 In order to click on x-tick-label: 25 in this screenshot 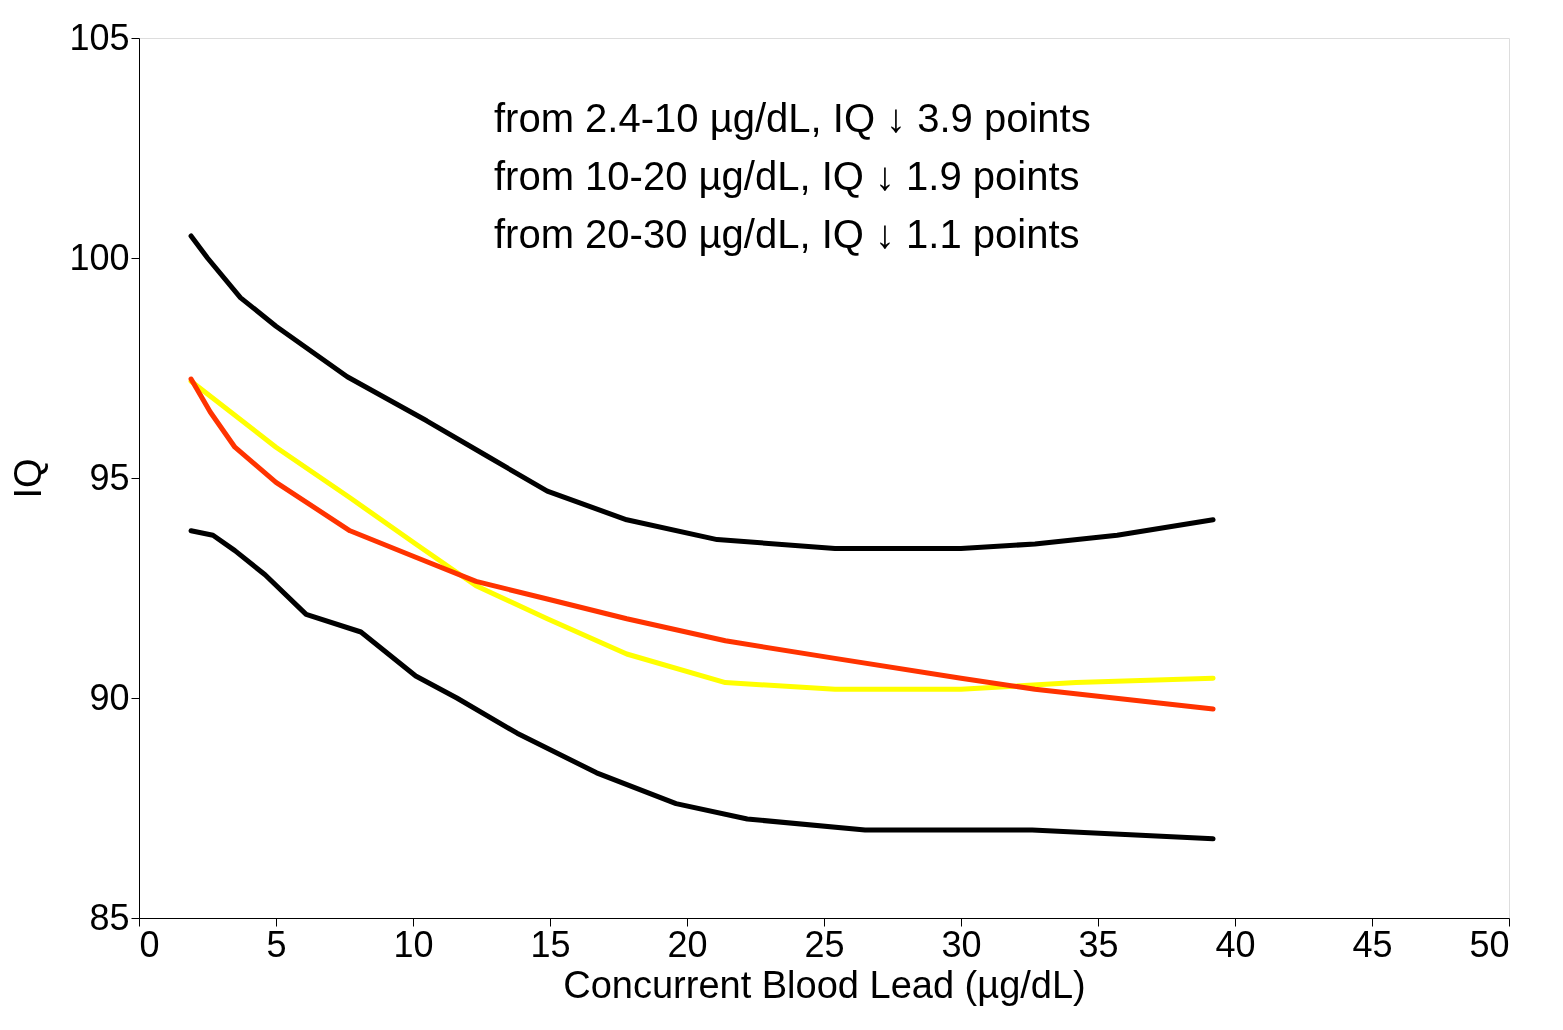, I will do `click(824, 944)`.